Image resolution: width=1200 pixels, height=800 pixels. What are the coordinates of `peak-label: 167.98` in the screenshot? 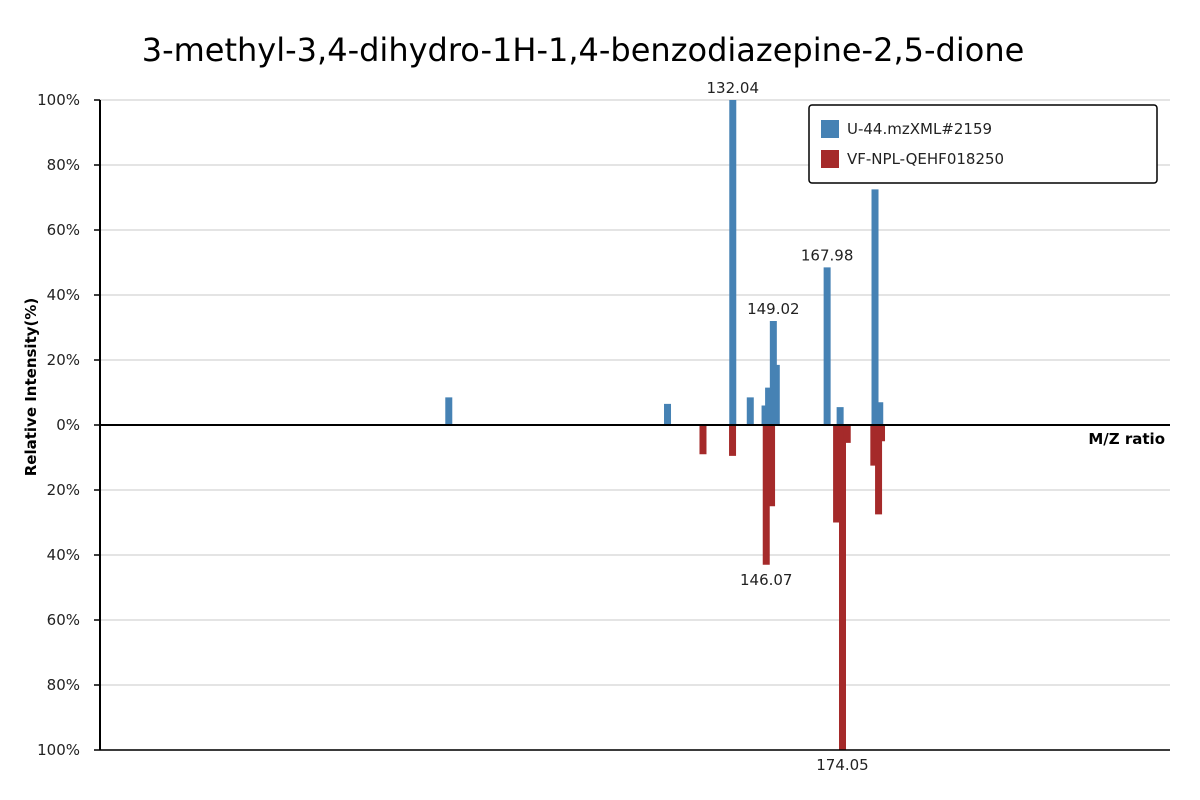 It's located at (827, 255).